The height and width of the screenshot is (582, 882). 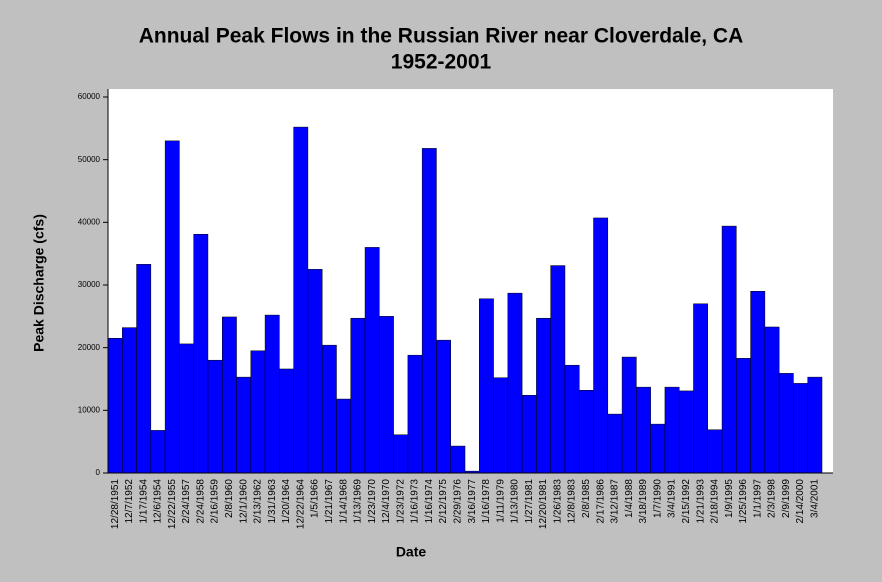 I want to click on chart-subtitle: 1952-2001, so click(x=441, y=62).